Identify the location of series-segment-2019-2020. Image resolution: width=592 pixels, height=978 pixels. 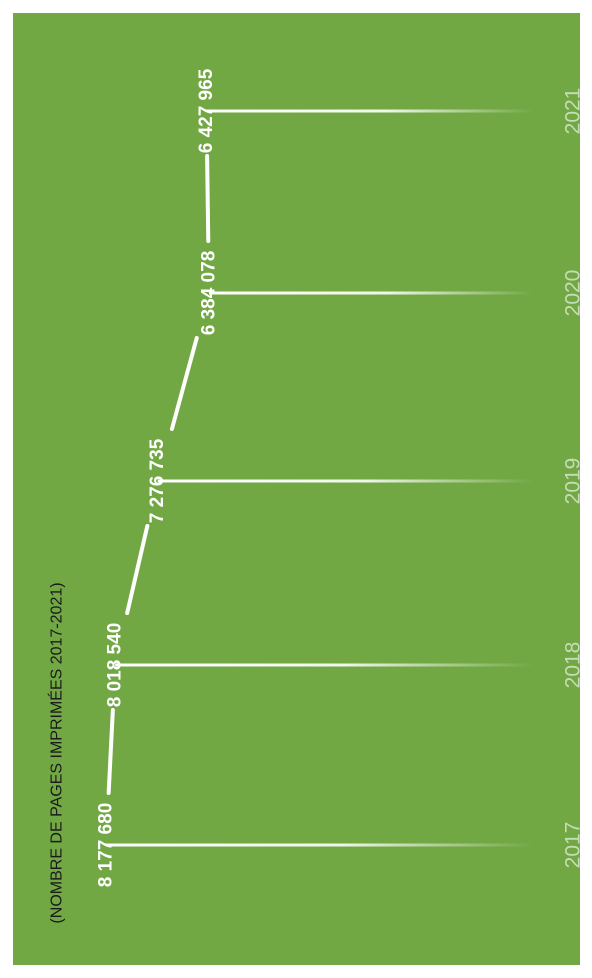
(184, 383).